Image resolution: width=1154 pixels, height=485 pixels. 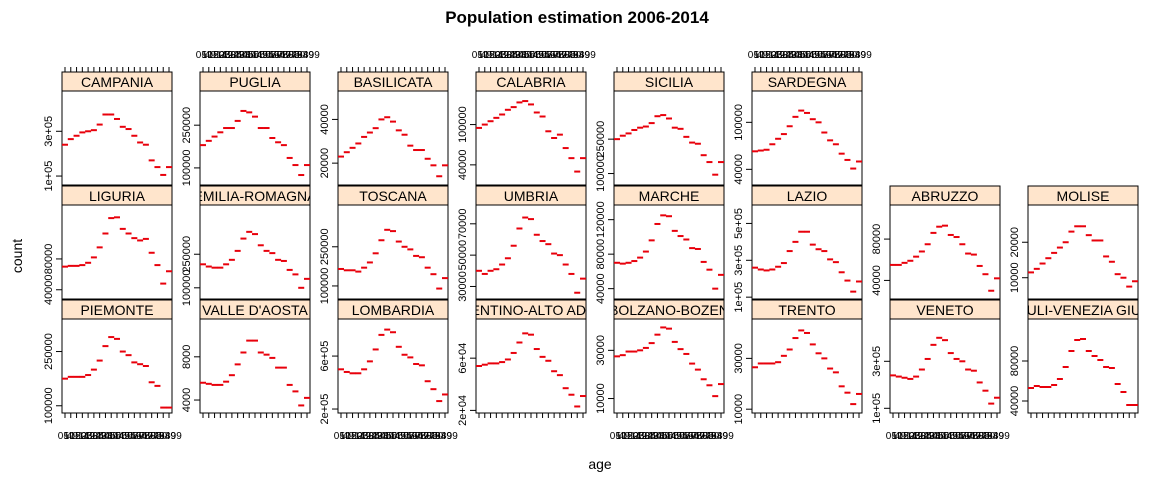 I want to click on y-tick-label-sicilia: 250000, so click(x=601, y=139).